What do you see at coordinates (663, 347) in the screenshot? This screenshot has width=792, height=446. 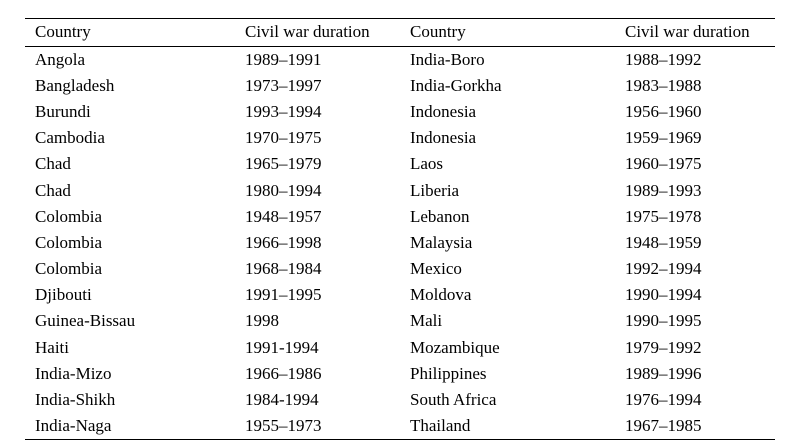 I see `duration-cell: 1979–1992` at bounding box center [663, 347].